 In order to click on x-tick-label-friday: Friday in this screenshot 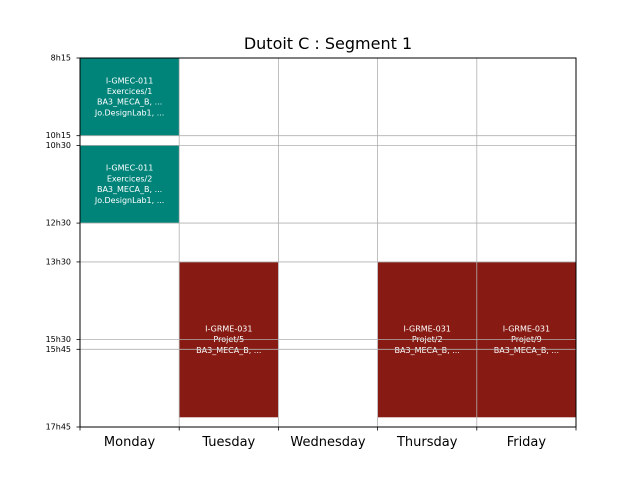, I will do `click(527, 442)`.